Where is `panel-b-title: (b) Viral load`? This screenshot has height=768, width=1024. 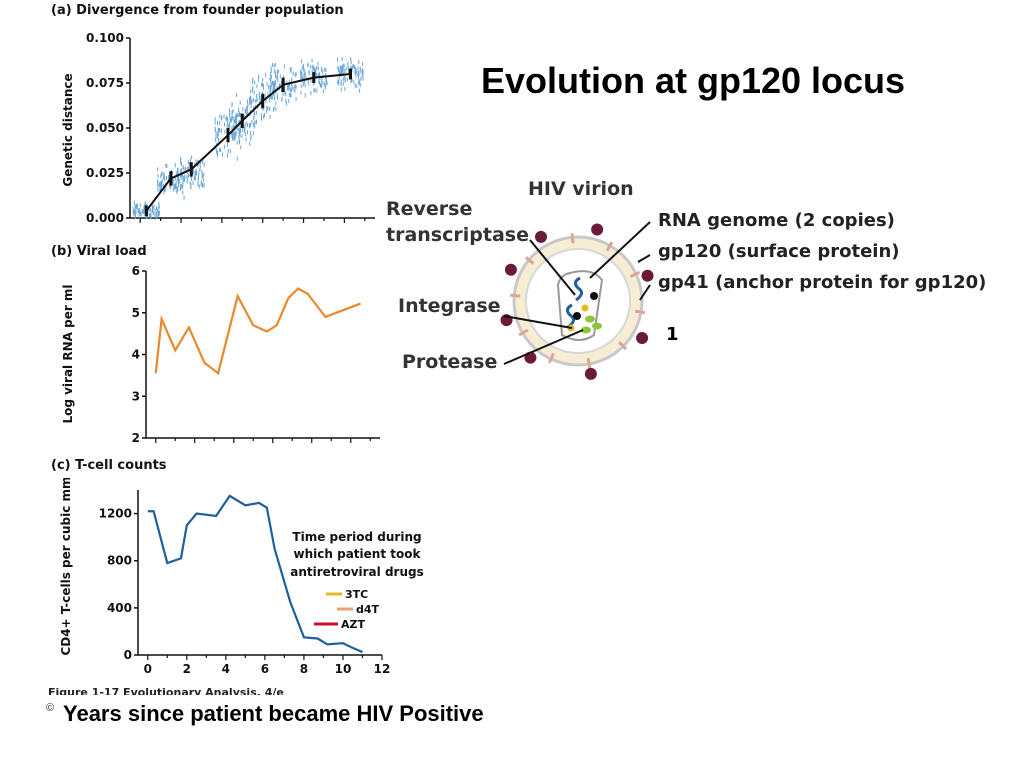 panel-b-title: (b) Viral load is located at coordinates (99, 251).